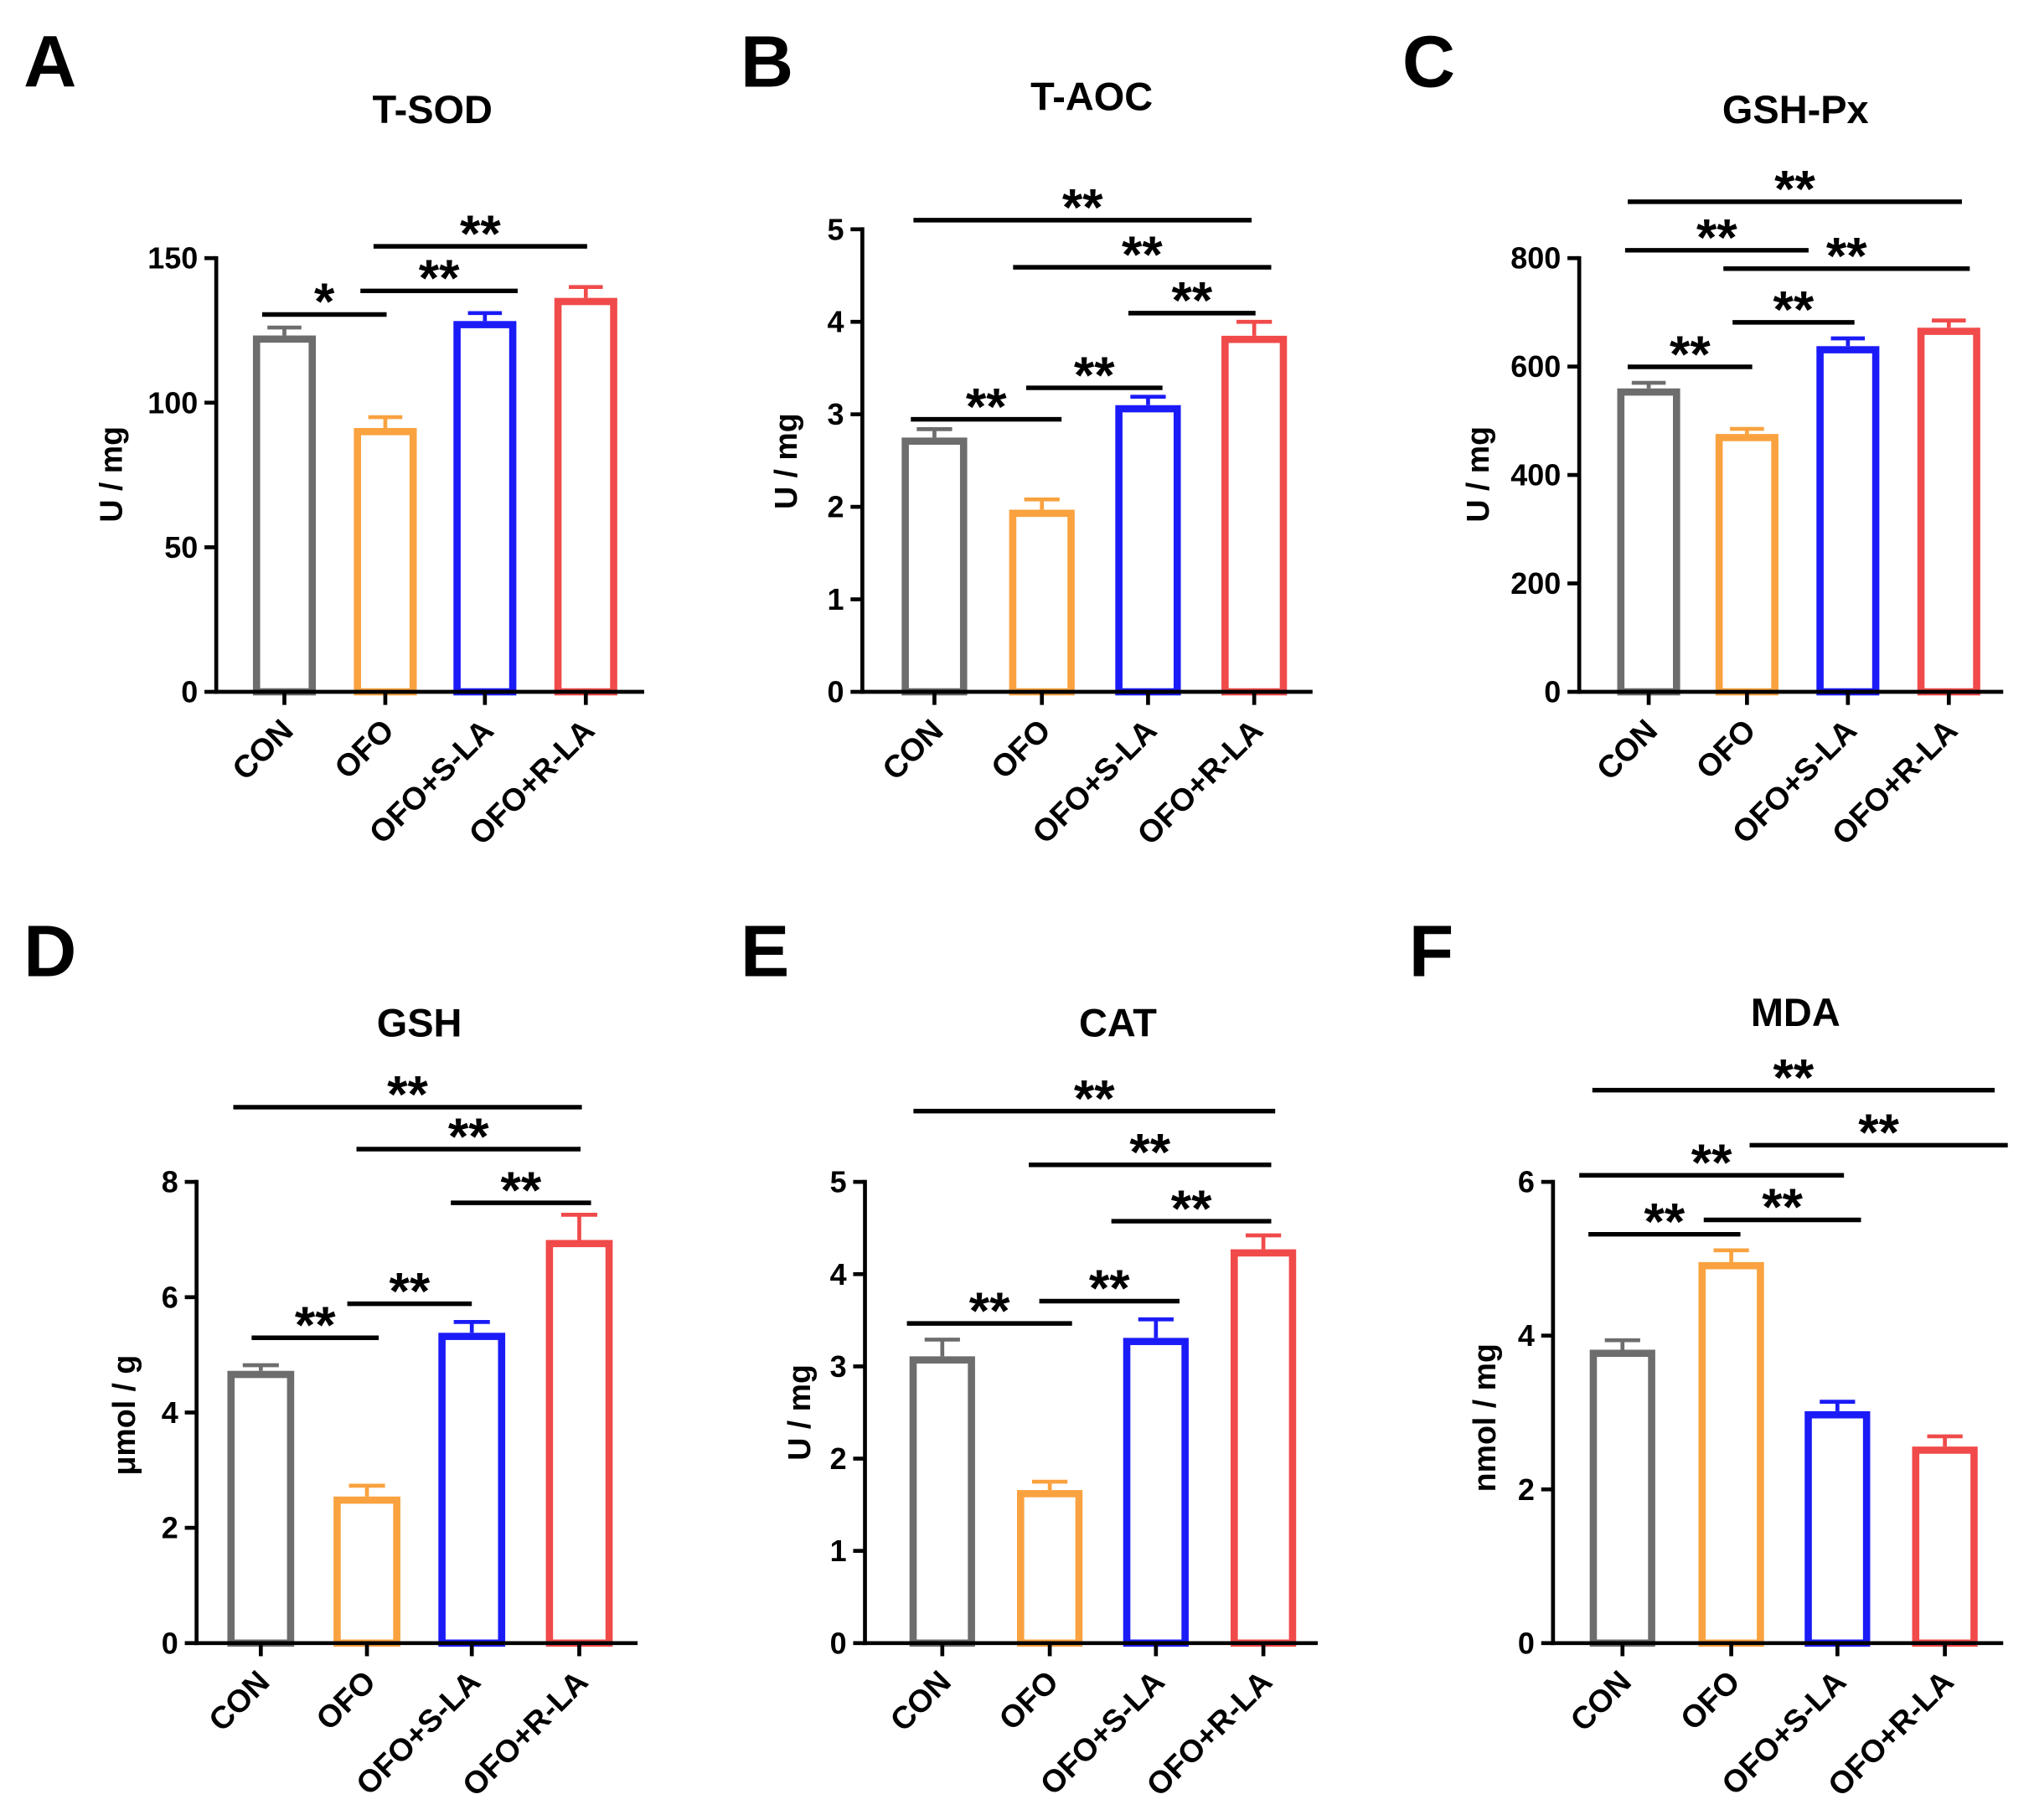 The width and height of the screenshot is (2034, 1820). What do you see at coordinates (324, 302) in the screenshot?
I see `significance-label: *` at bounding box center [324, 302].